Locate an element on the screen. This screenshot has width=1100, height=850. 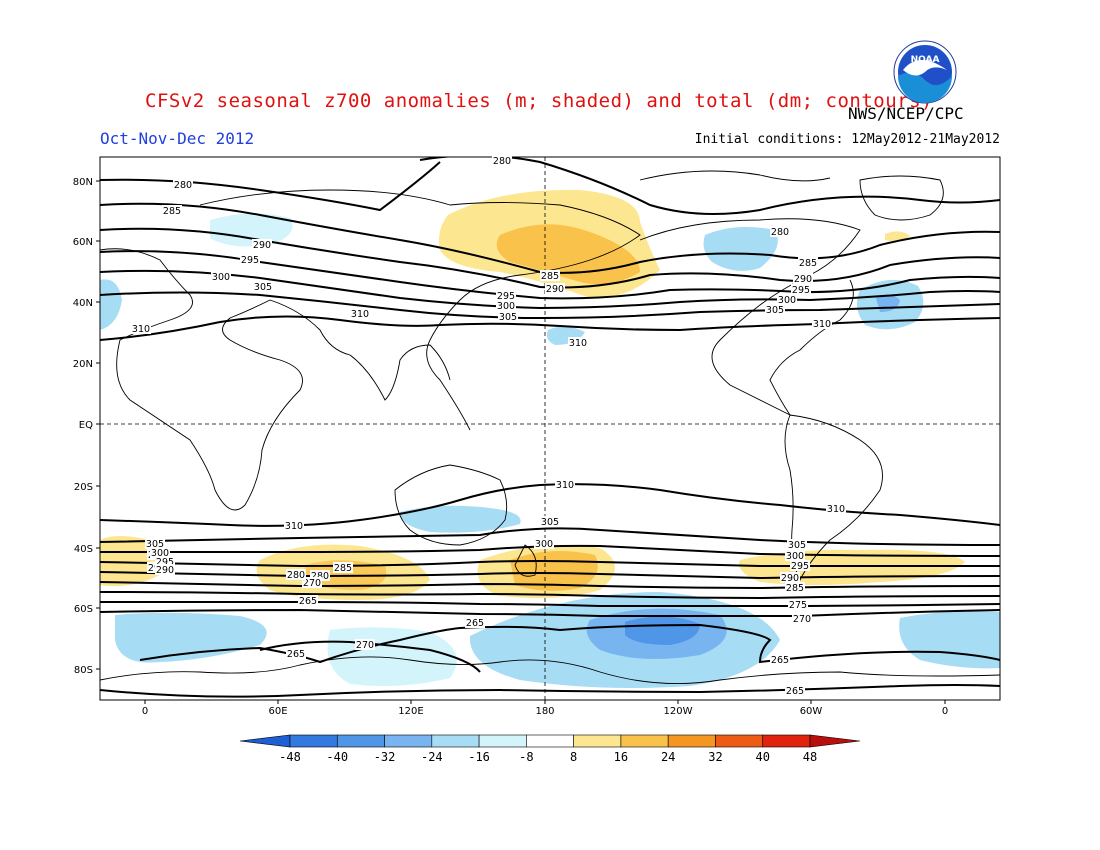
negative-anomaly-south-atlantic-east is located at coordinates (949, 639).